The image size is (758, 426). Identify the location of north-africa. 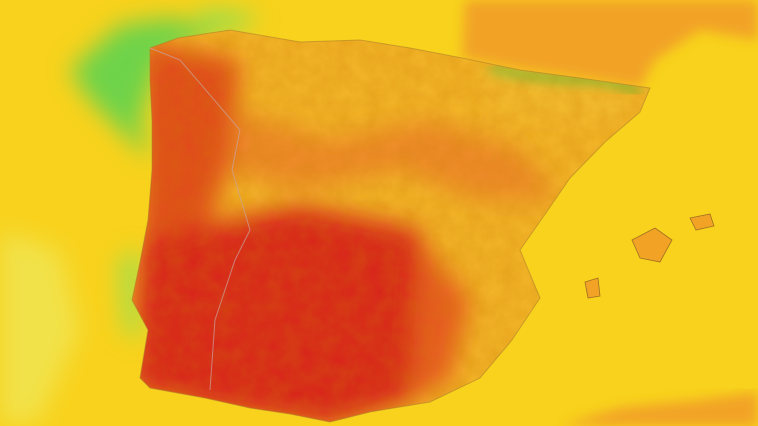
(659, 409).